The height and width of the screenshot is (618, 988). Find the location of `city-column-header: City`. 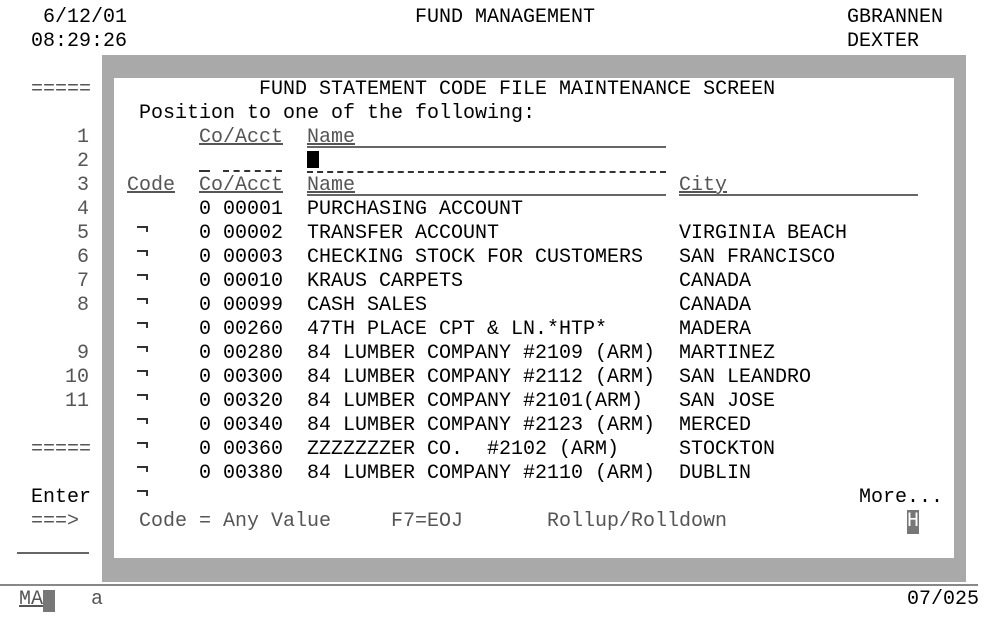

city-column-header: City is located at coordinates (703, 185).